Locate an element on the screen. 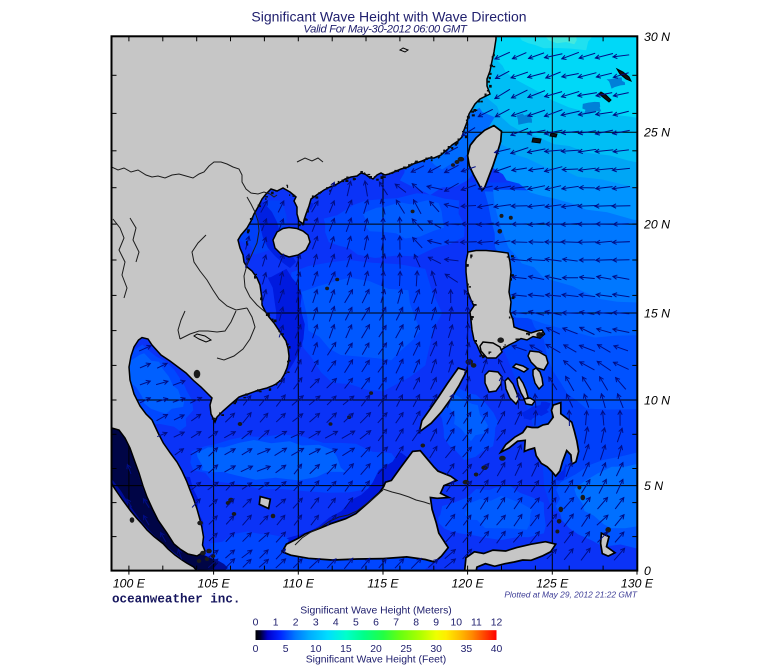 The image size is (775, 665). svg-text: 125 E is located at coordinates (552, 584).